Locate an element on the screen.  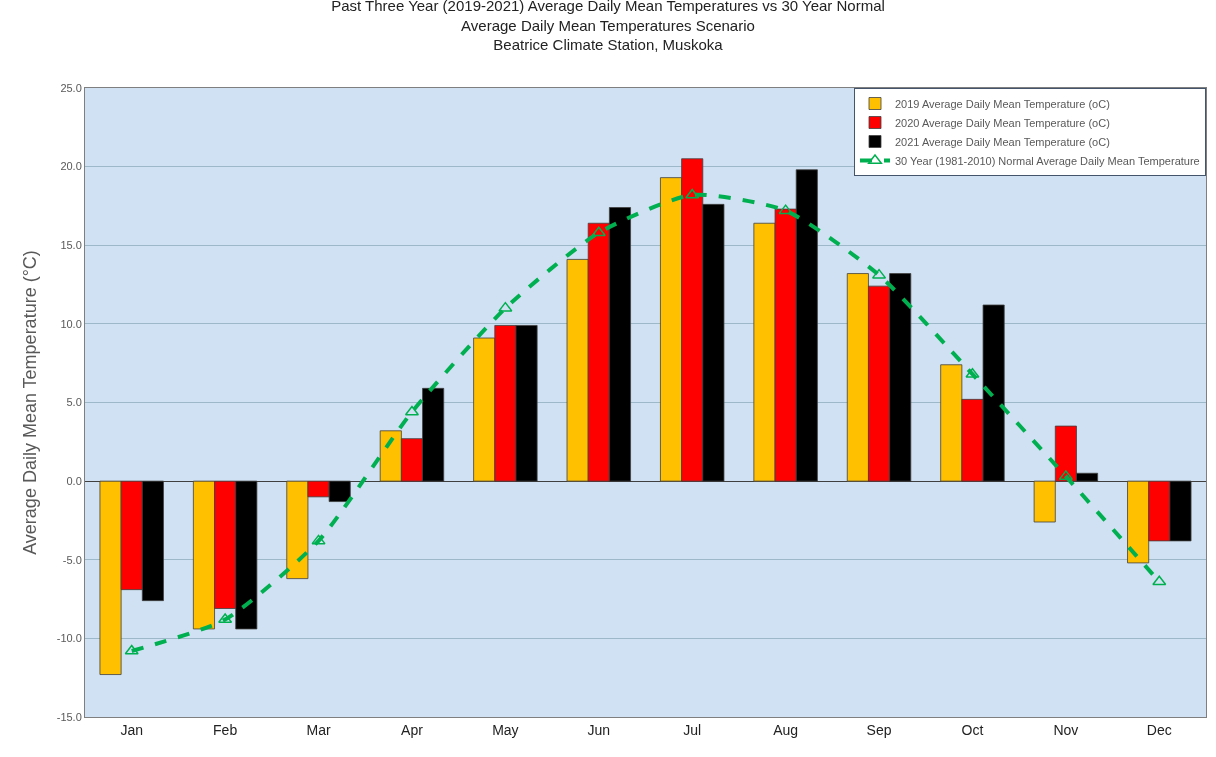
y-tick-label: 0.0 is located at coordinates (74, 480).